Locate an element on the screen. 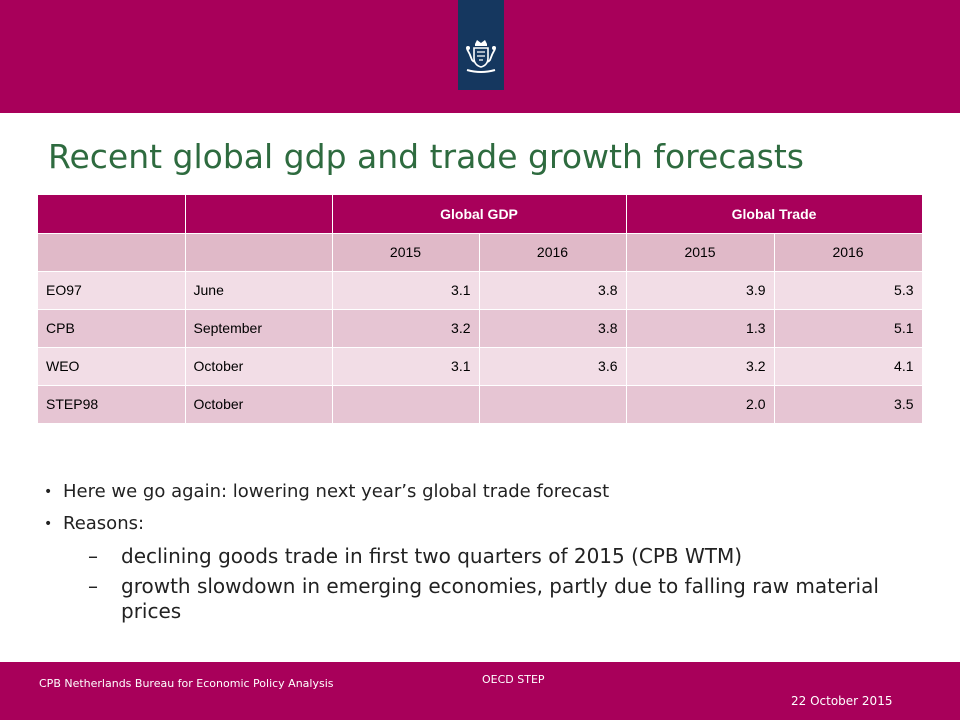  header-global-gdp: Global GDP is located at coordinates (479, 214).